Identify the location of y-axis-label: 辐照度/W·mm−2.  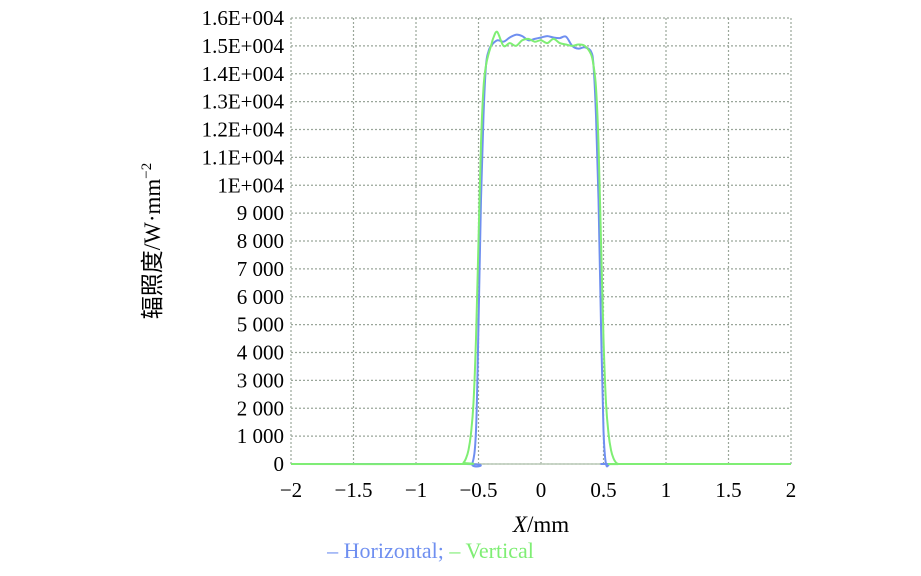
(152, 241).